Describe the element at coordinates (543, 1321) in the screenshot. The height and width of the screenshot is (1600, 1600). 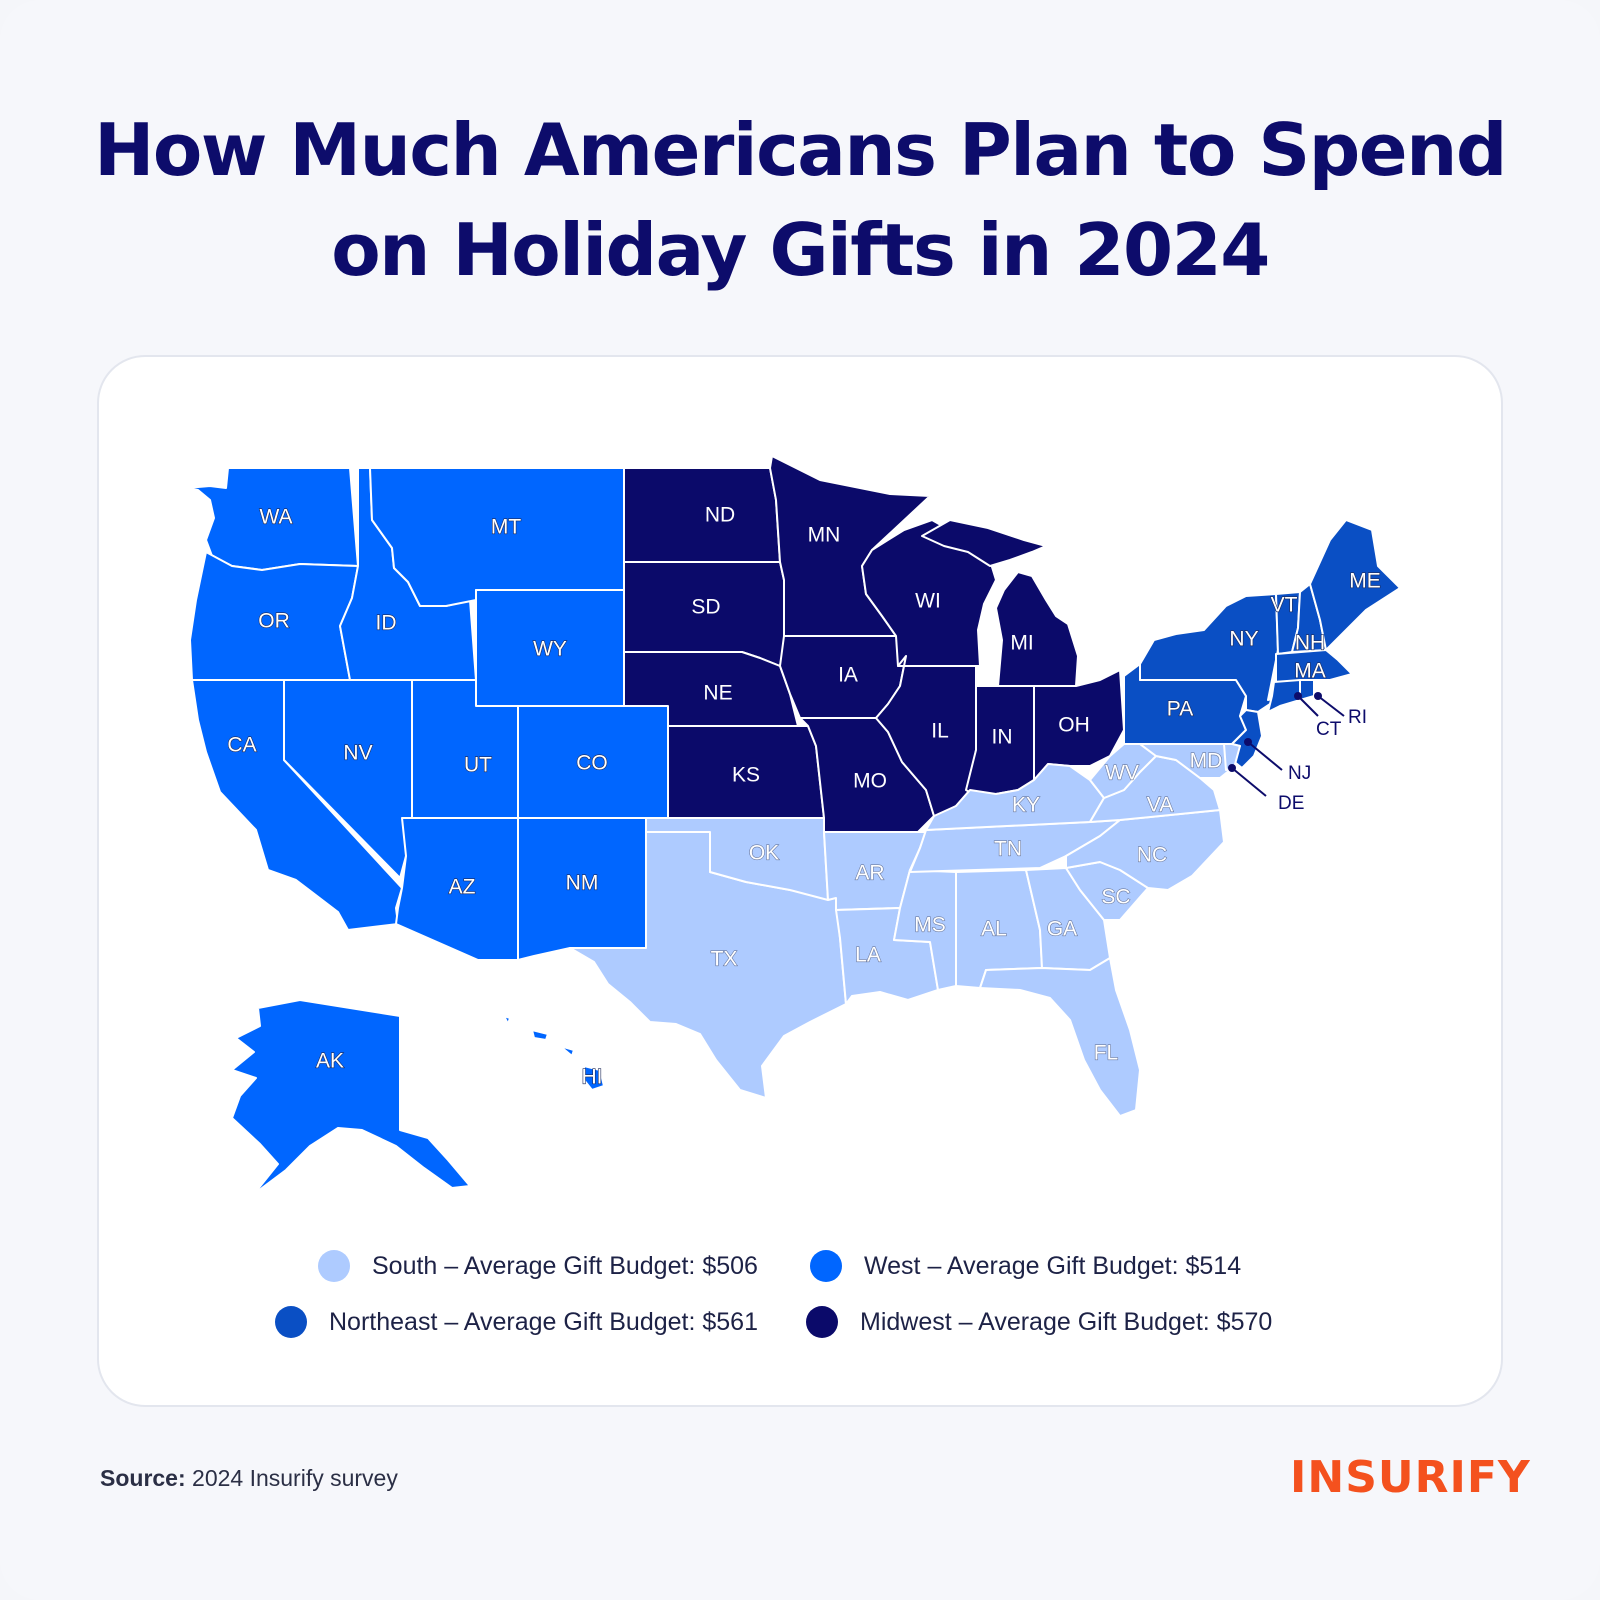
I see `legend-label-northeast: Northeast – Average Gift Budget: $561` at that location.